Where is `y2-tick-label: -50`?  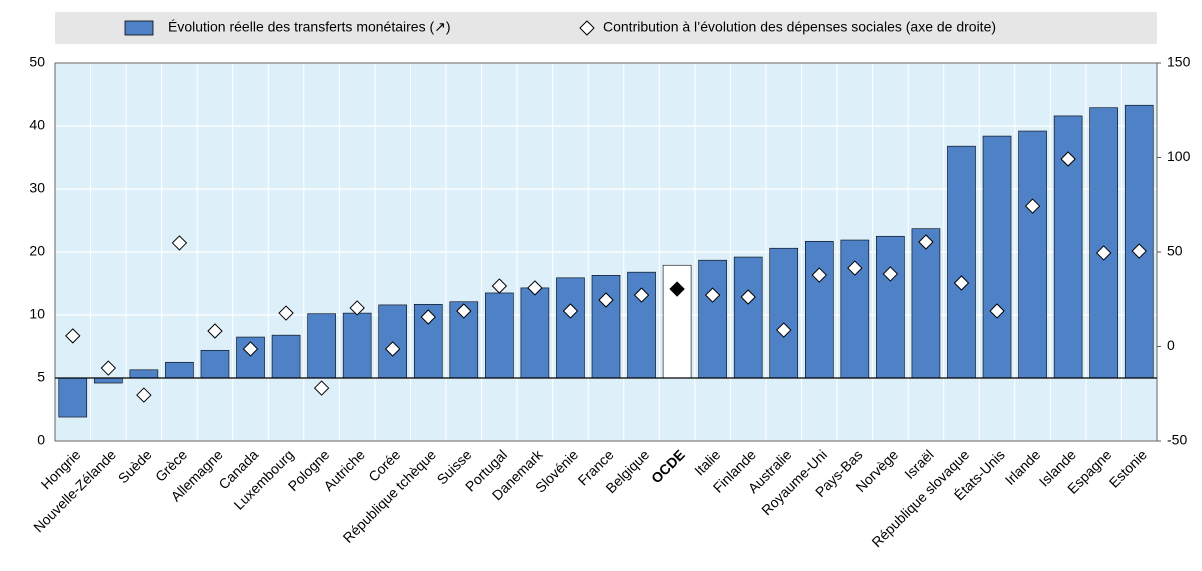
y2-tick-label: -50 is located at coordinates (1177, 440).